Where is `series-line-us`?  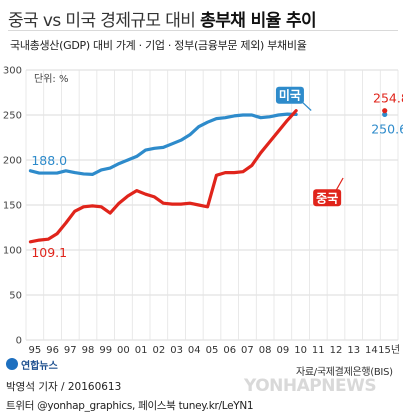
series-line-us is located at coordinates (163, 144).